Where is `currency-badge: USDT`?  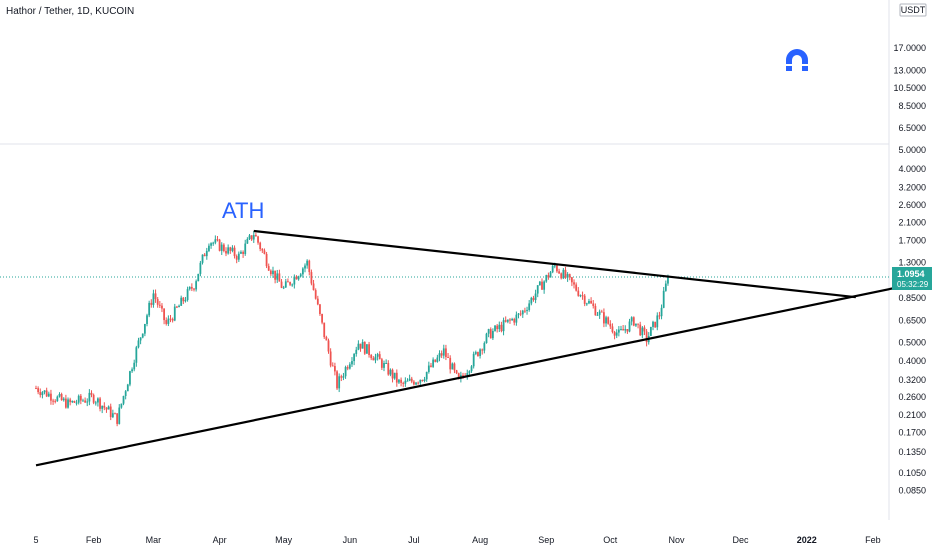 currency-badge: USDT is located at coordinates (913, 10).